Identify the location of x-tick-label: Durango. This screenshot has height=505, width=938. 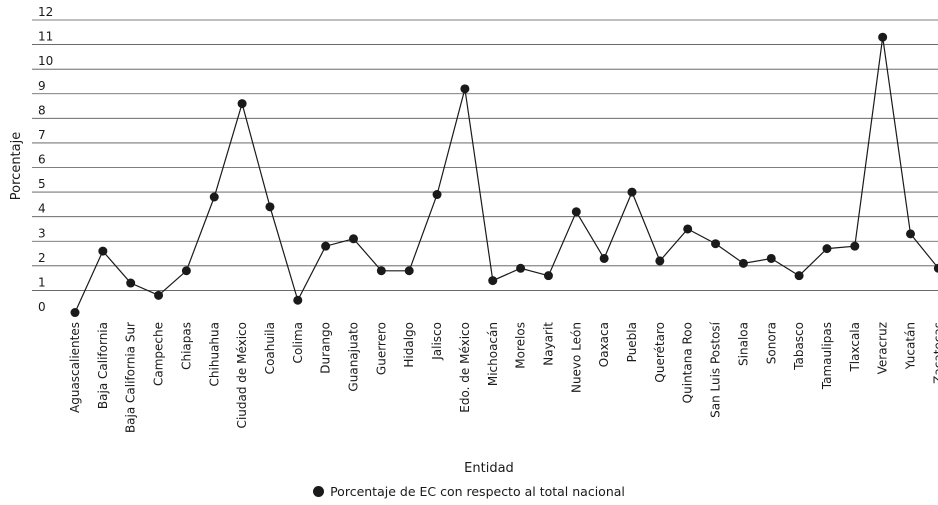
(326, 348).